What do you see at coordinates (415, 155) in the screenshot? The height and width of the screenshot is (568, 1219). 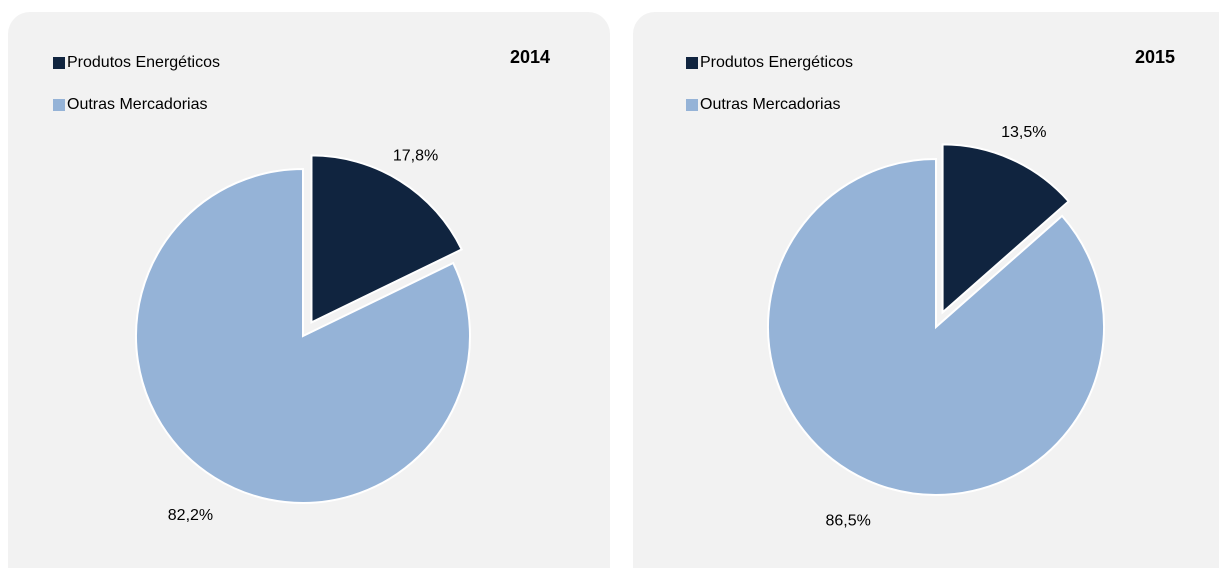 I see `data-label: 17,8%` at bounding box center [415, 155].